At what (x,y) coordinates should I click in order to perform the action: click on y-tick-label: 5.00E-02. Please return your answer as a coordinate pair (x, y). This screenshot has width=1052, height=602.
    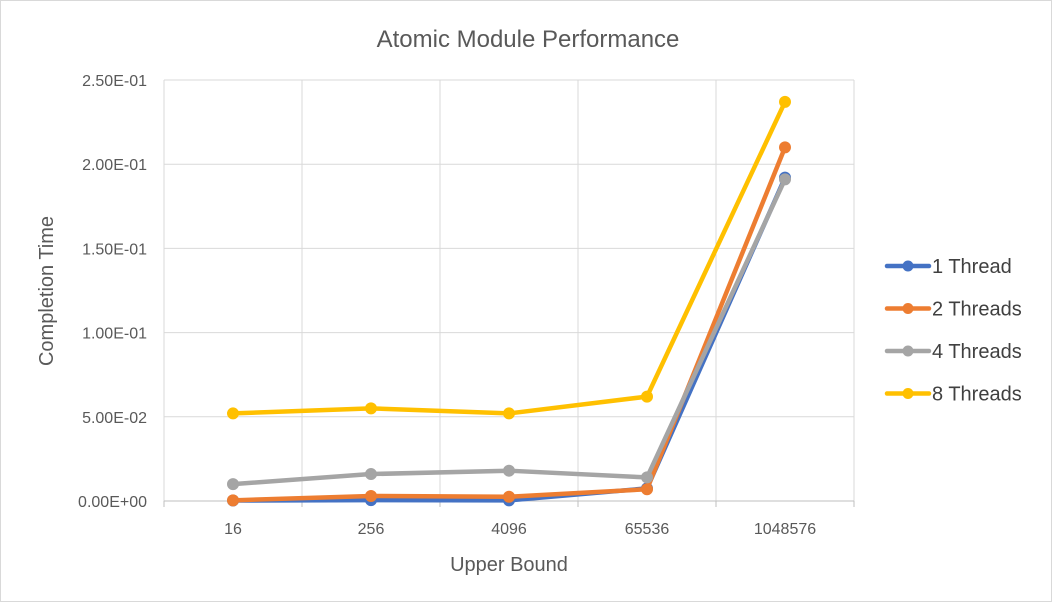
    Looking at the image, I should click on (114, 418).